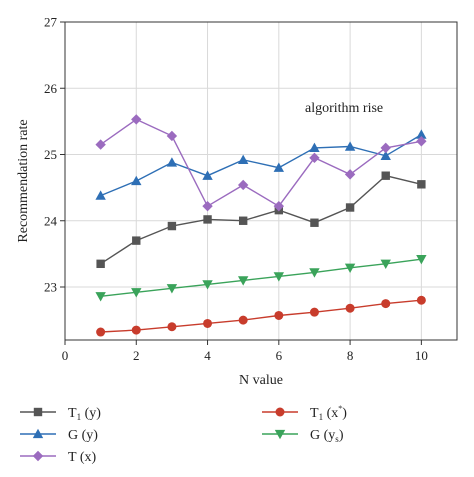 The image size is (474, 477). Describe the element at coordinates (303, 436) in the screenshot. I see `legend-item-gys: G (ys)` at that location.